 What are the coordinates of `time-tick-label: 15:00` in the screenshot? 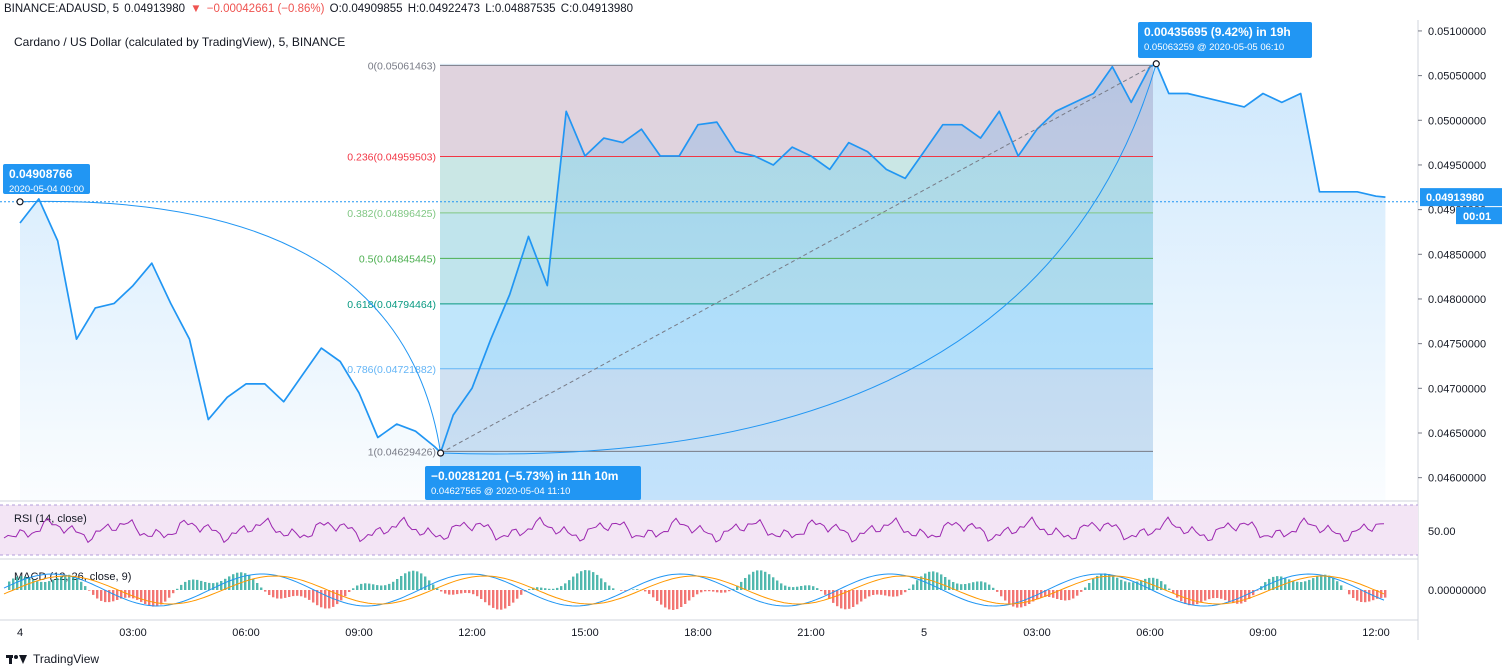 It's located at (585, 633).